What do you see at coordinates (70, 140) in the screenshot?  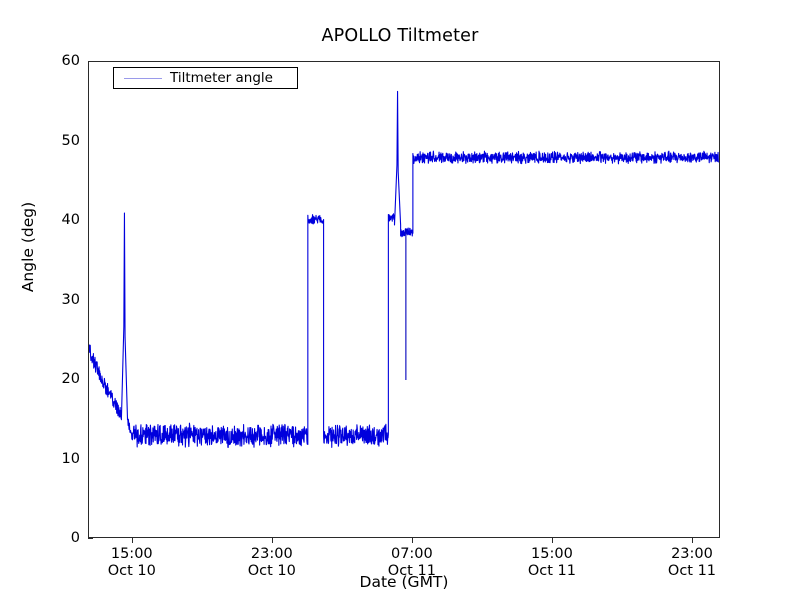 I see `y-tick-label: 50` at bounding box center [70, 140].